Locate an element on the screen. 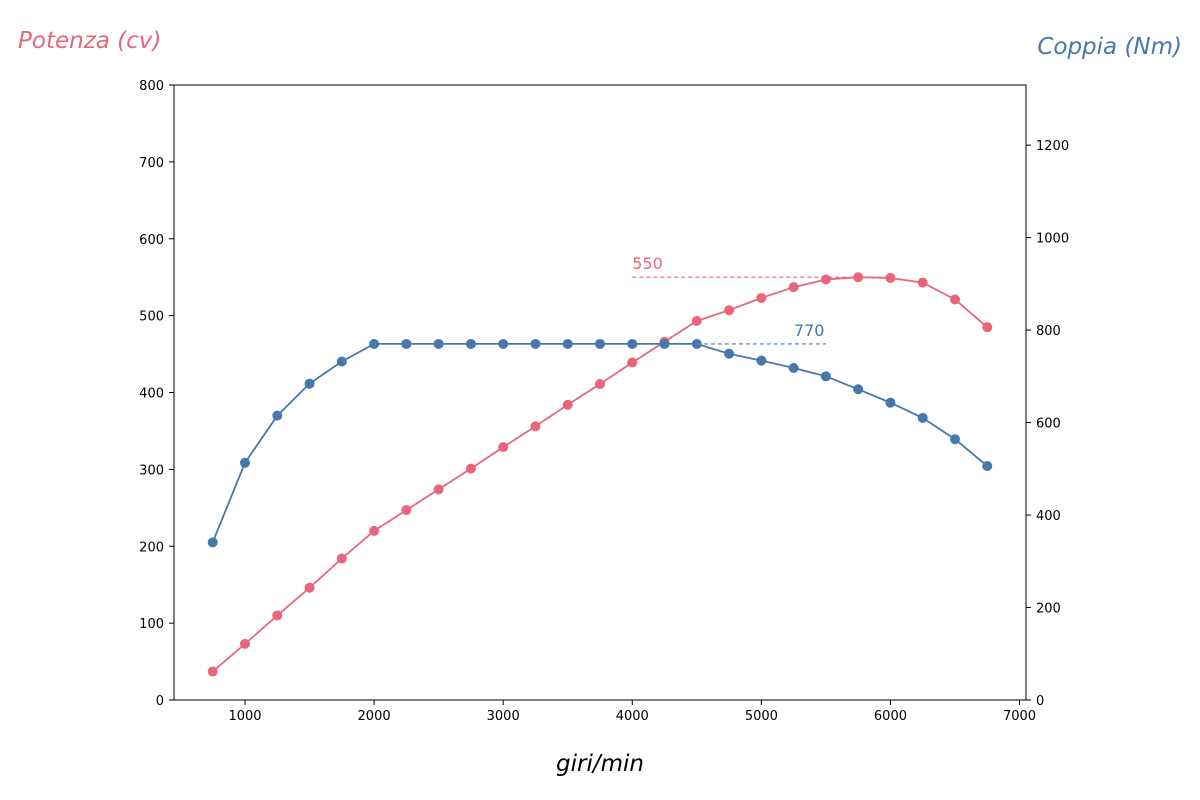  y-left-tick-label: 700 is located at coordinates (151, 163).